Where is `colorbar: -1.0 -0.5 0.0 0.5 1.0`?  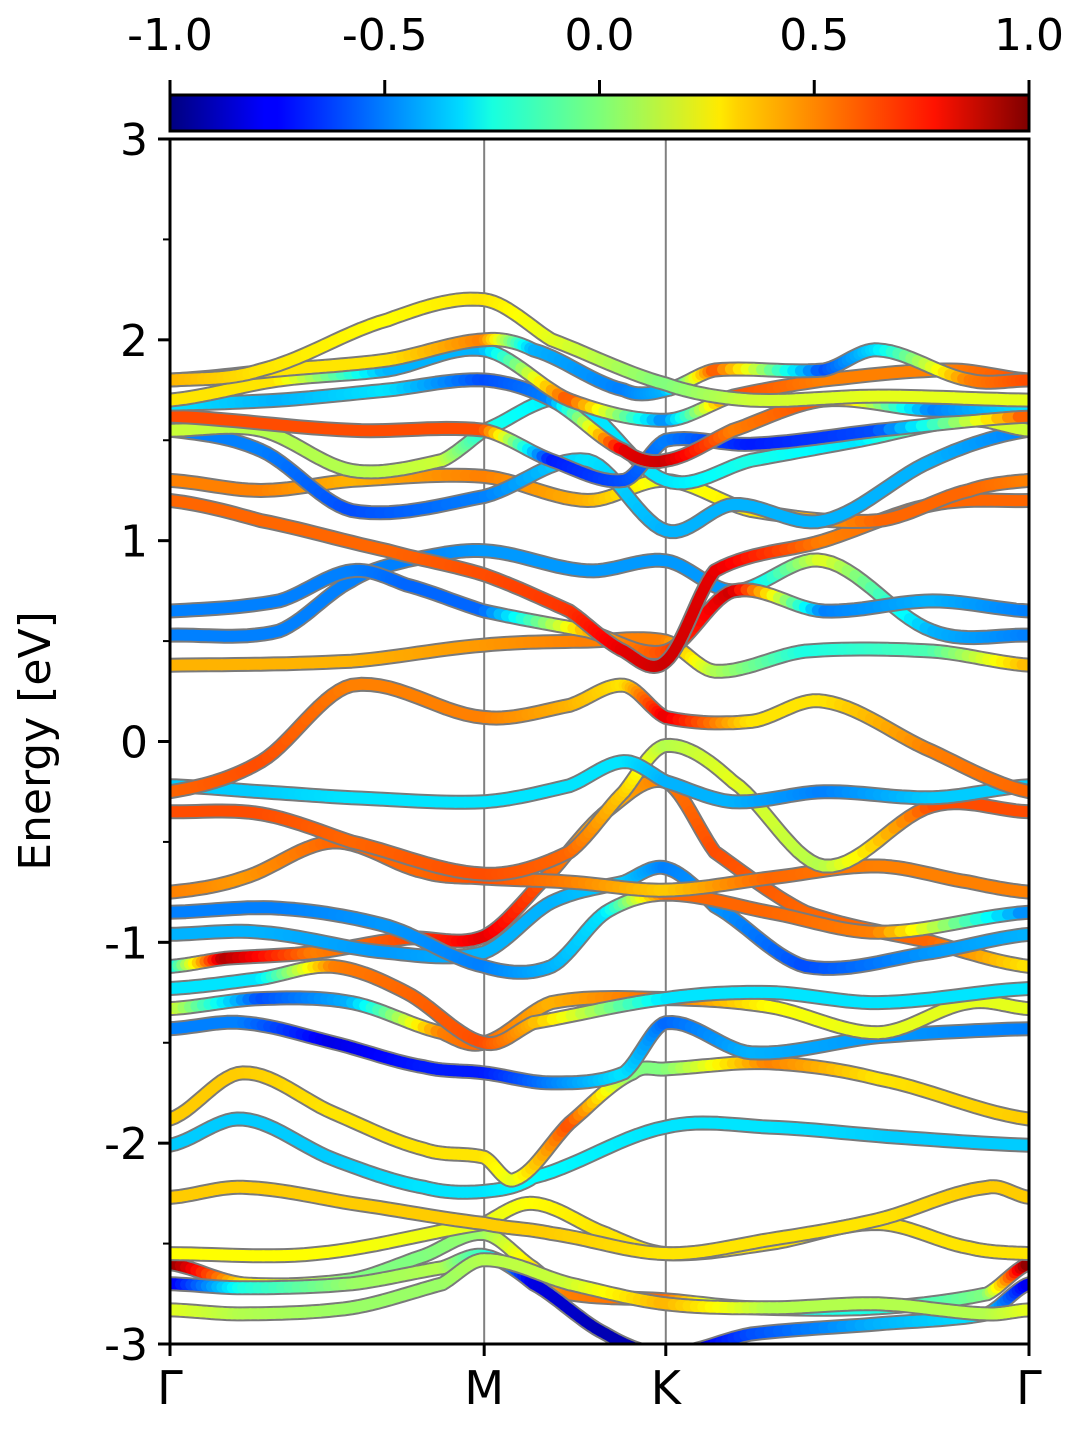 colorbar: -1.0 -0.5 0.0 0.5 1.0 is located at coordinates (595, 71).